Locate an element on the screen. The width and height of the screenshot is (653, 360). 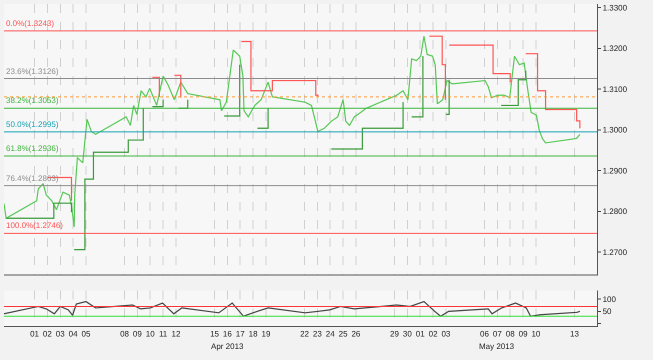
x-tick-label: 17 is located at coordinates (241, 334).